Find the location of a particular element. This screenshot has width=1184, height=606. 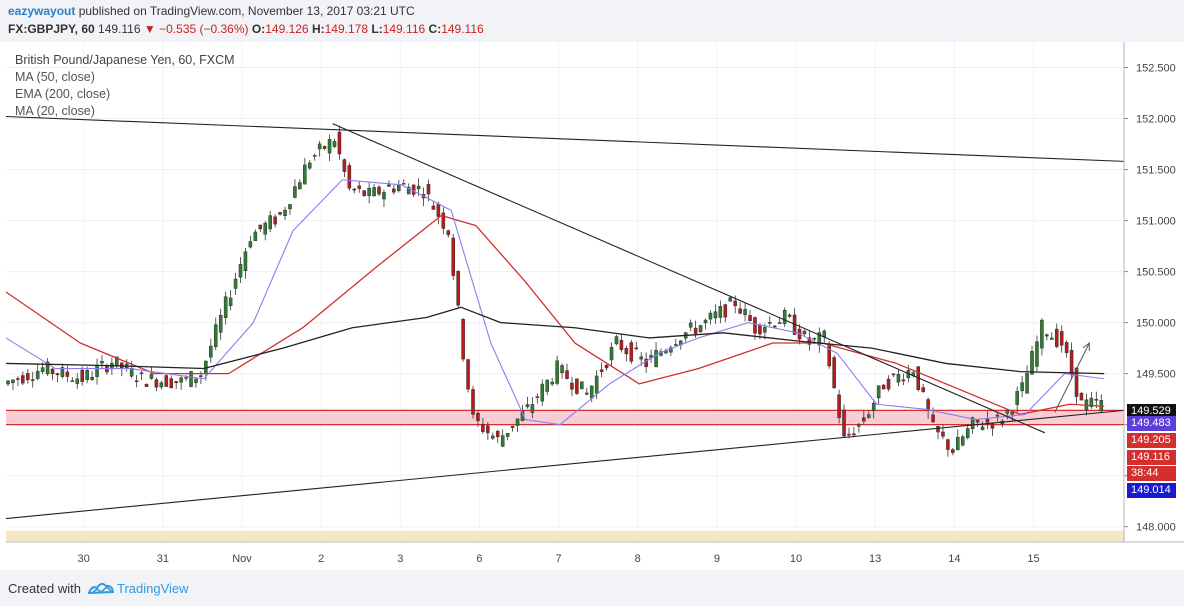

x-tick-label-5: 6 is located at coordinates (479, 559).